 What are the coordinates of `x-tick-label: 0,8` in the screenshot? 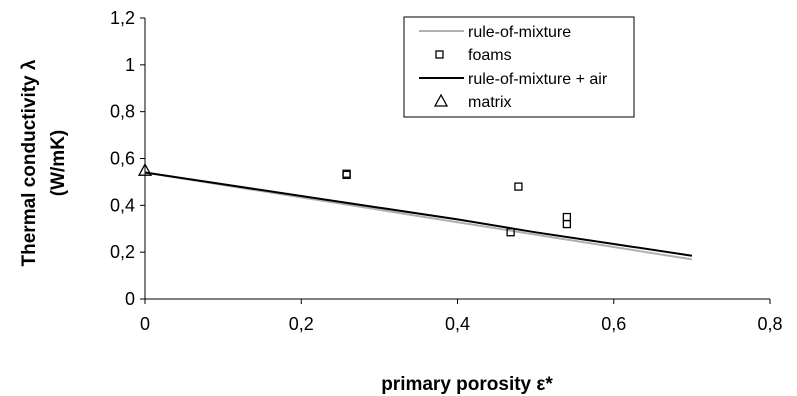 It's located at (769, 324).